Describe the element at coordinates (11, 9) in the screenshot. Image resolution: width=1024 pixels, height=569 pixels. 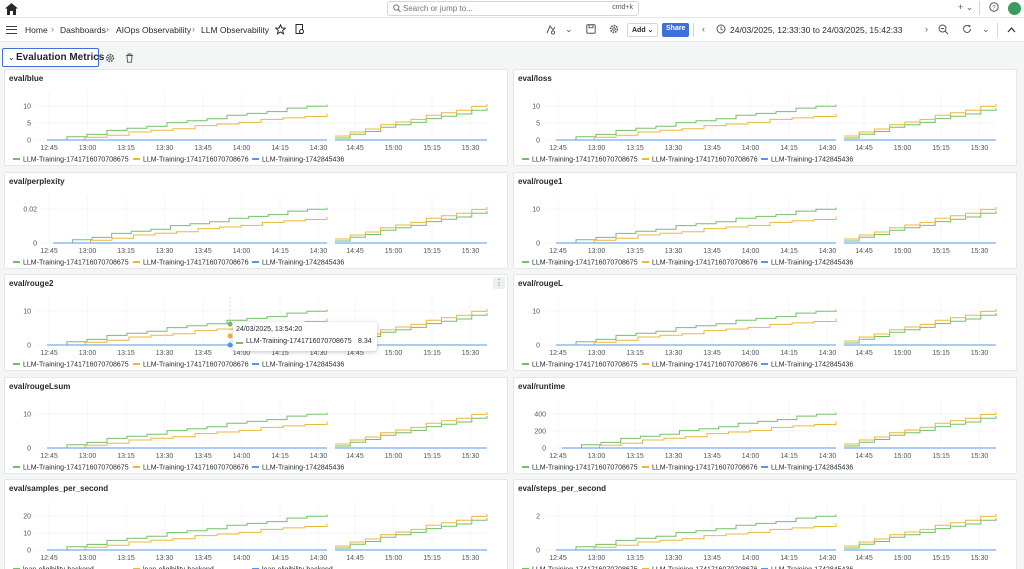
I see `home-logo-icon` at that location.